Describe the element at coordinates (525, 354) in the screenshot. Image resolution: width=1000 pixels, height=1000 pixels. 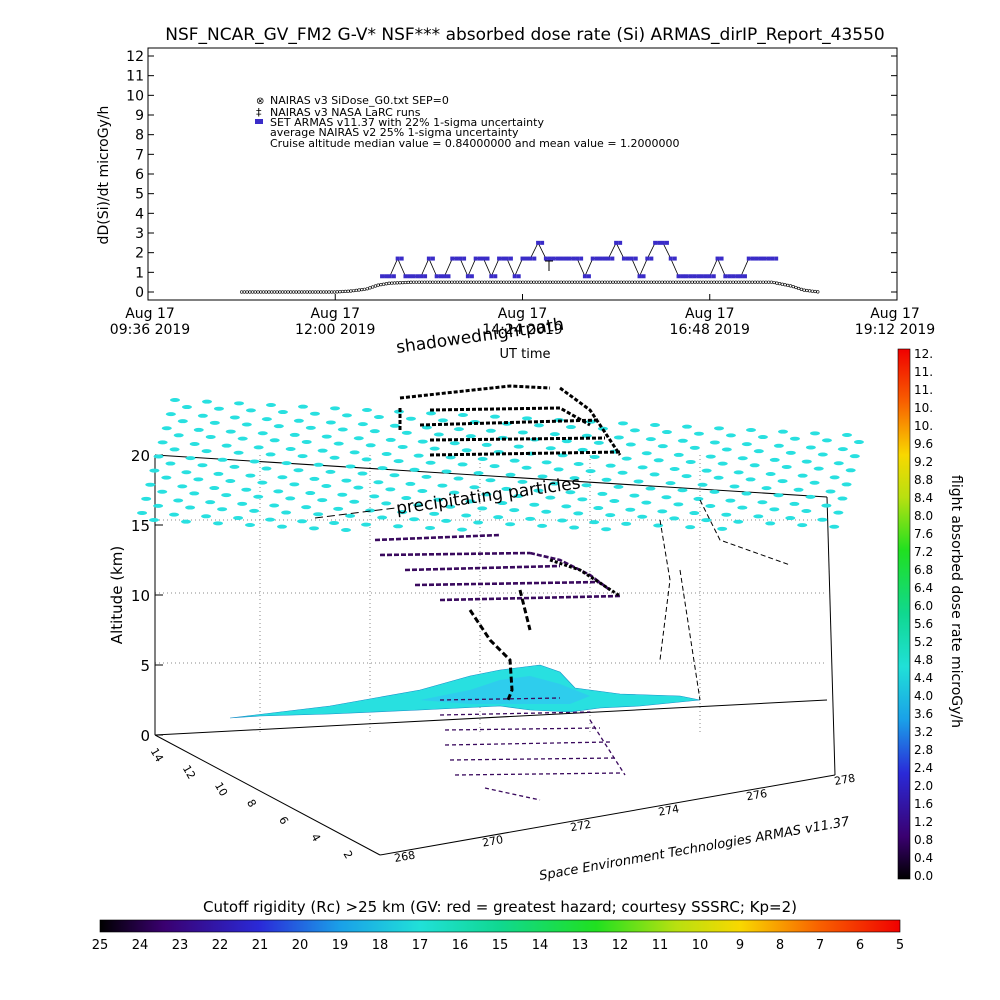
I see `top-x-axis-label: UT time` at that location.